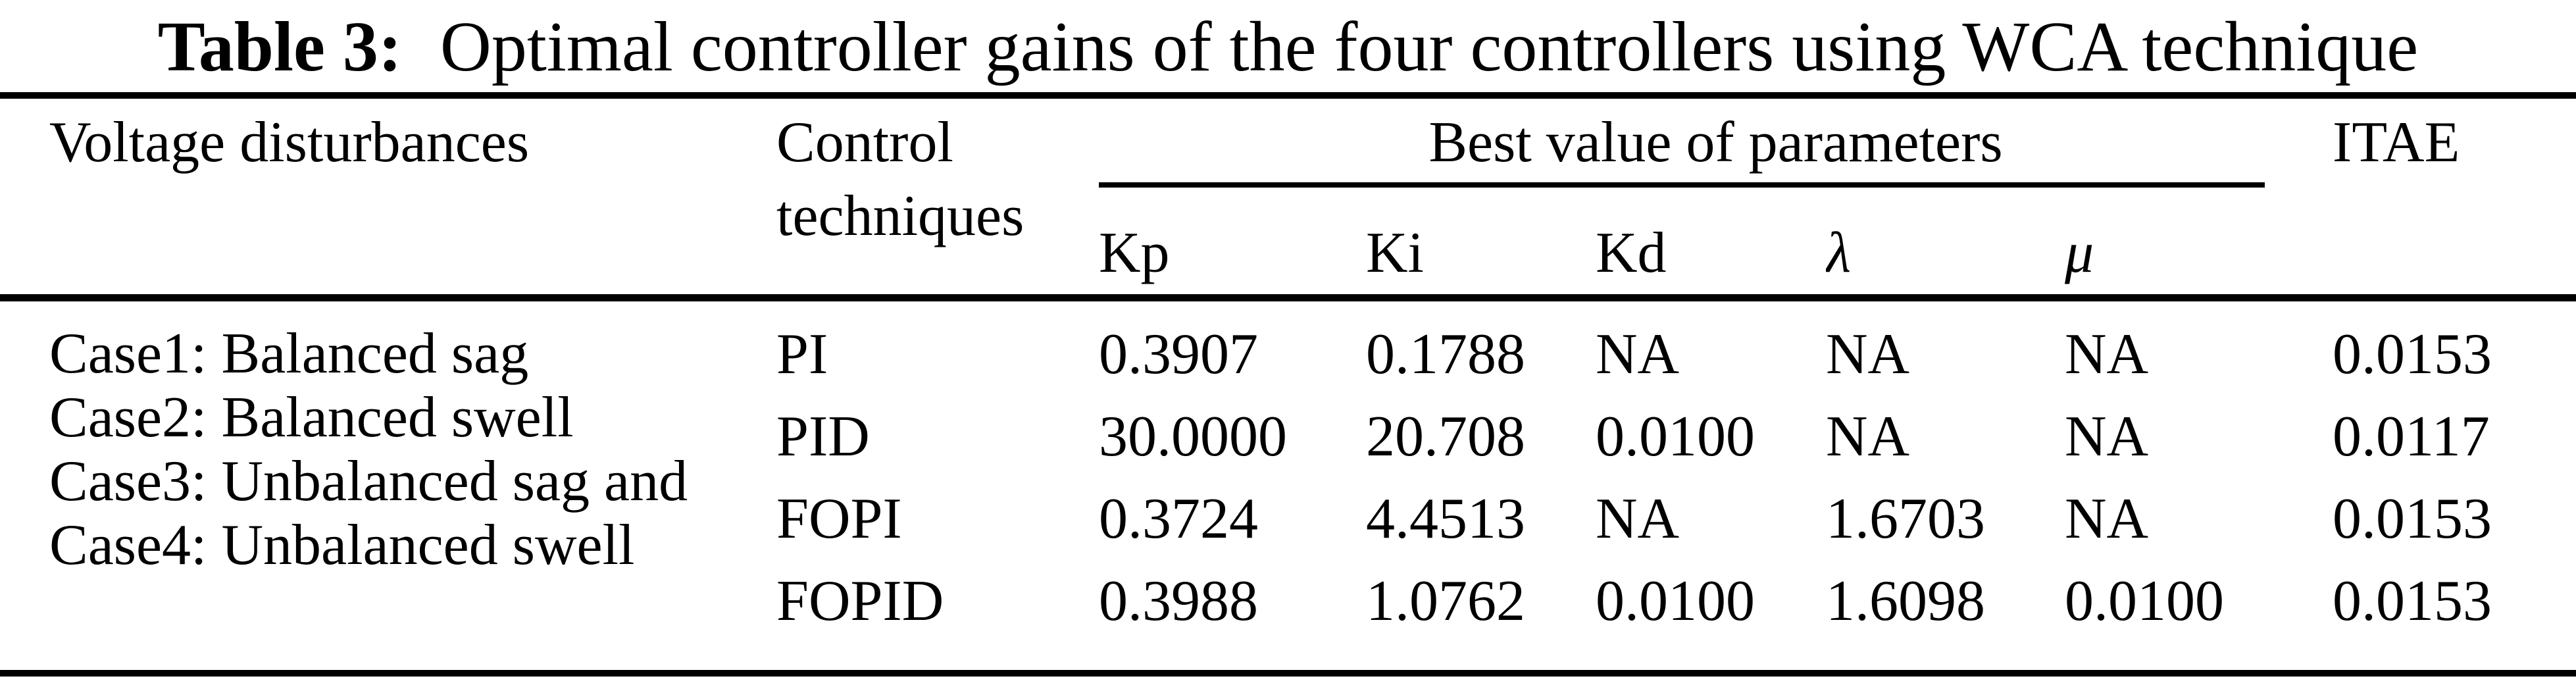 Image resolution: width=2576 pixels, height=691 pixels. What do you see at coordinates (1288, 507) in the screenshot?
I see `table-row-fopi: FOPI 0.3724 4.4513 NA 1.6703 NA 0.0153` at bounding box center [1288, 507].